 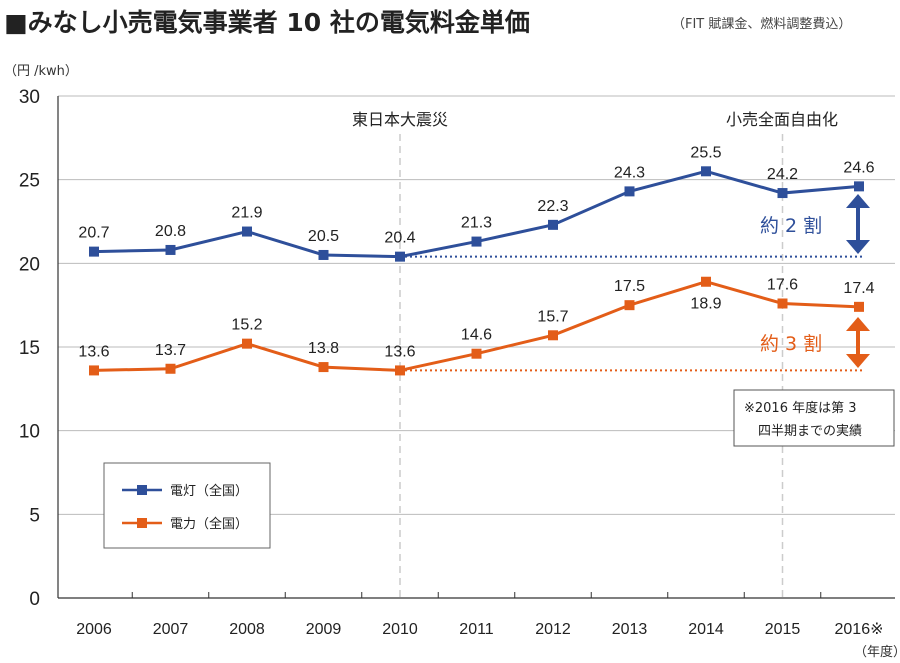 What do you see at coordinates (706, 629) in the screenshot?
I see `x-tick-label: 2014` at bounding box center [706, 629].